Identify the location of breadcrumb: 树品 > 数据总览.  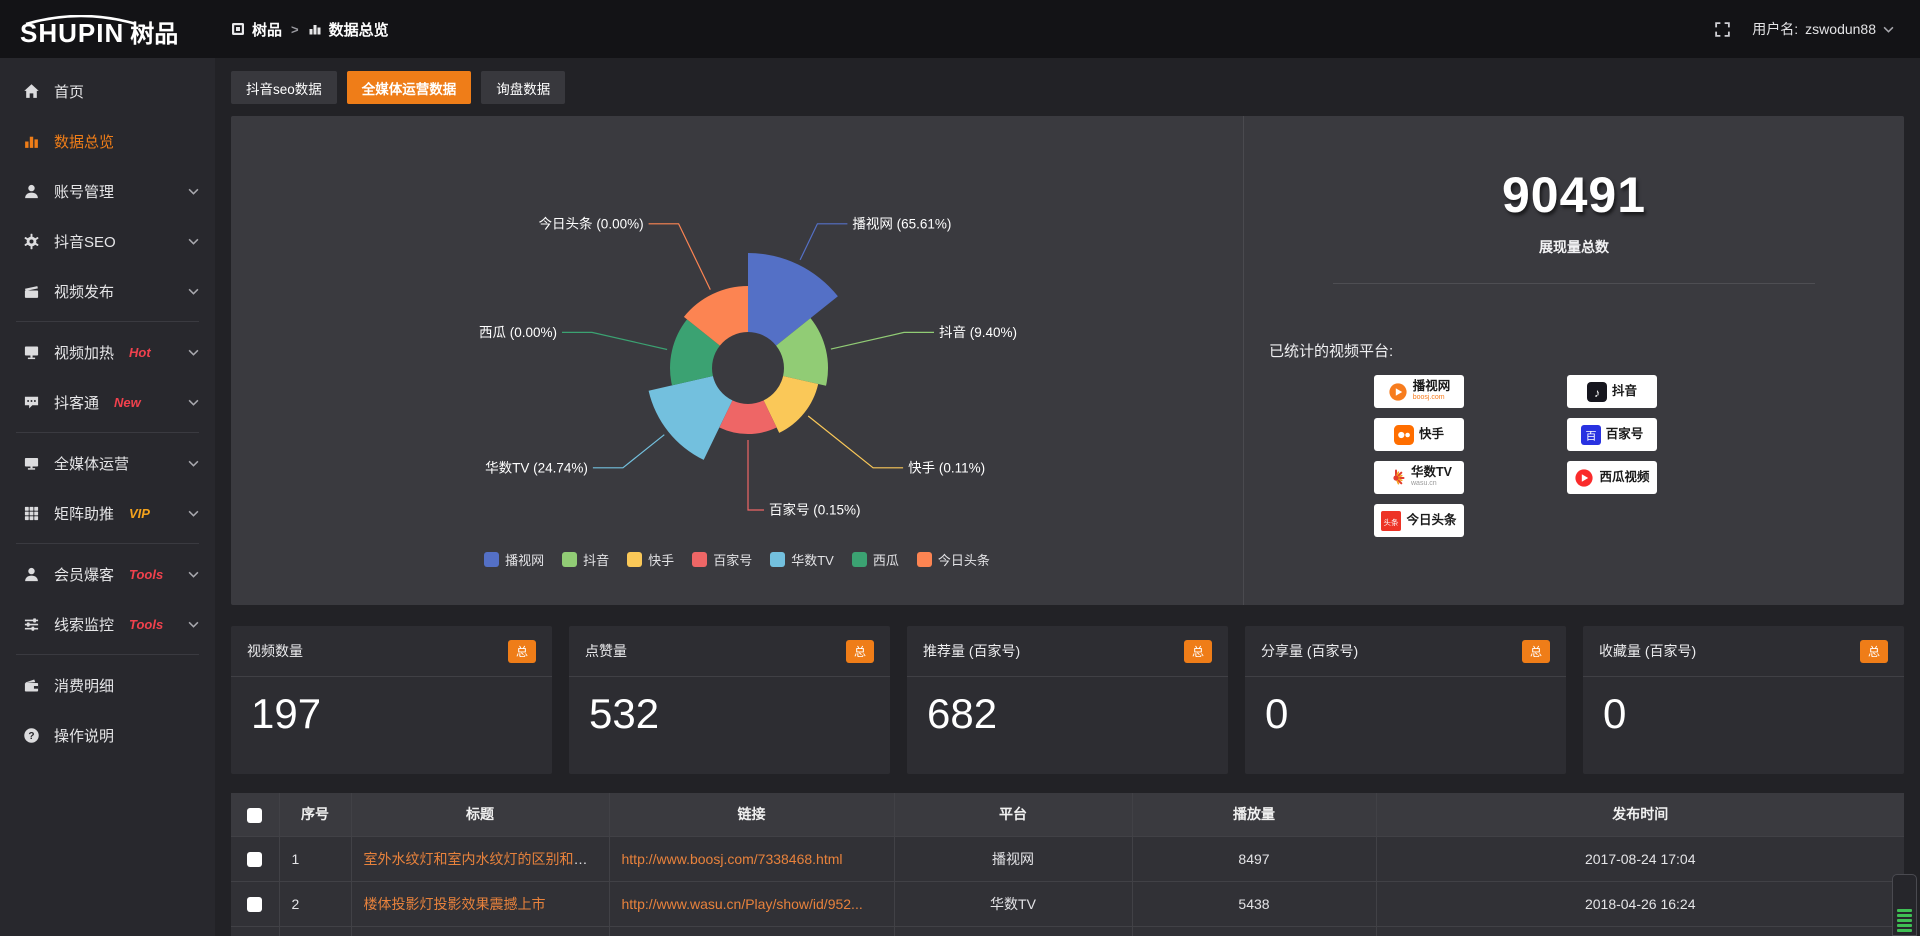
(310, 29).